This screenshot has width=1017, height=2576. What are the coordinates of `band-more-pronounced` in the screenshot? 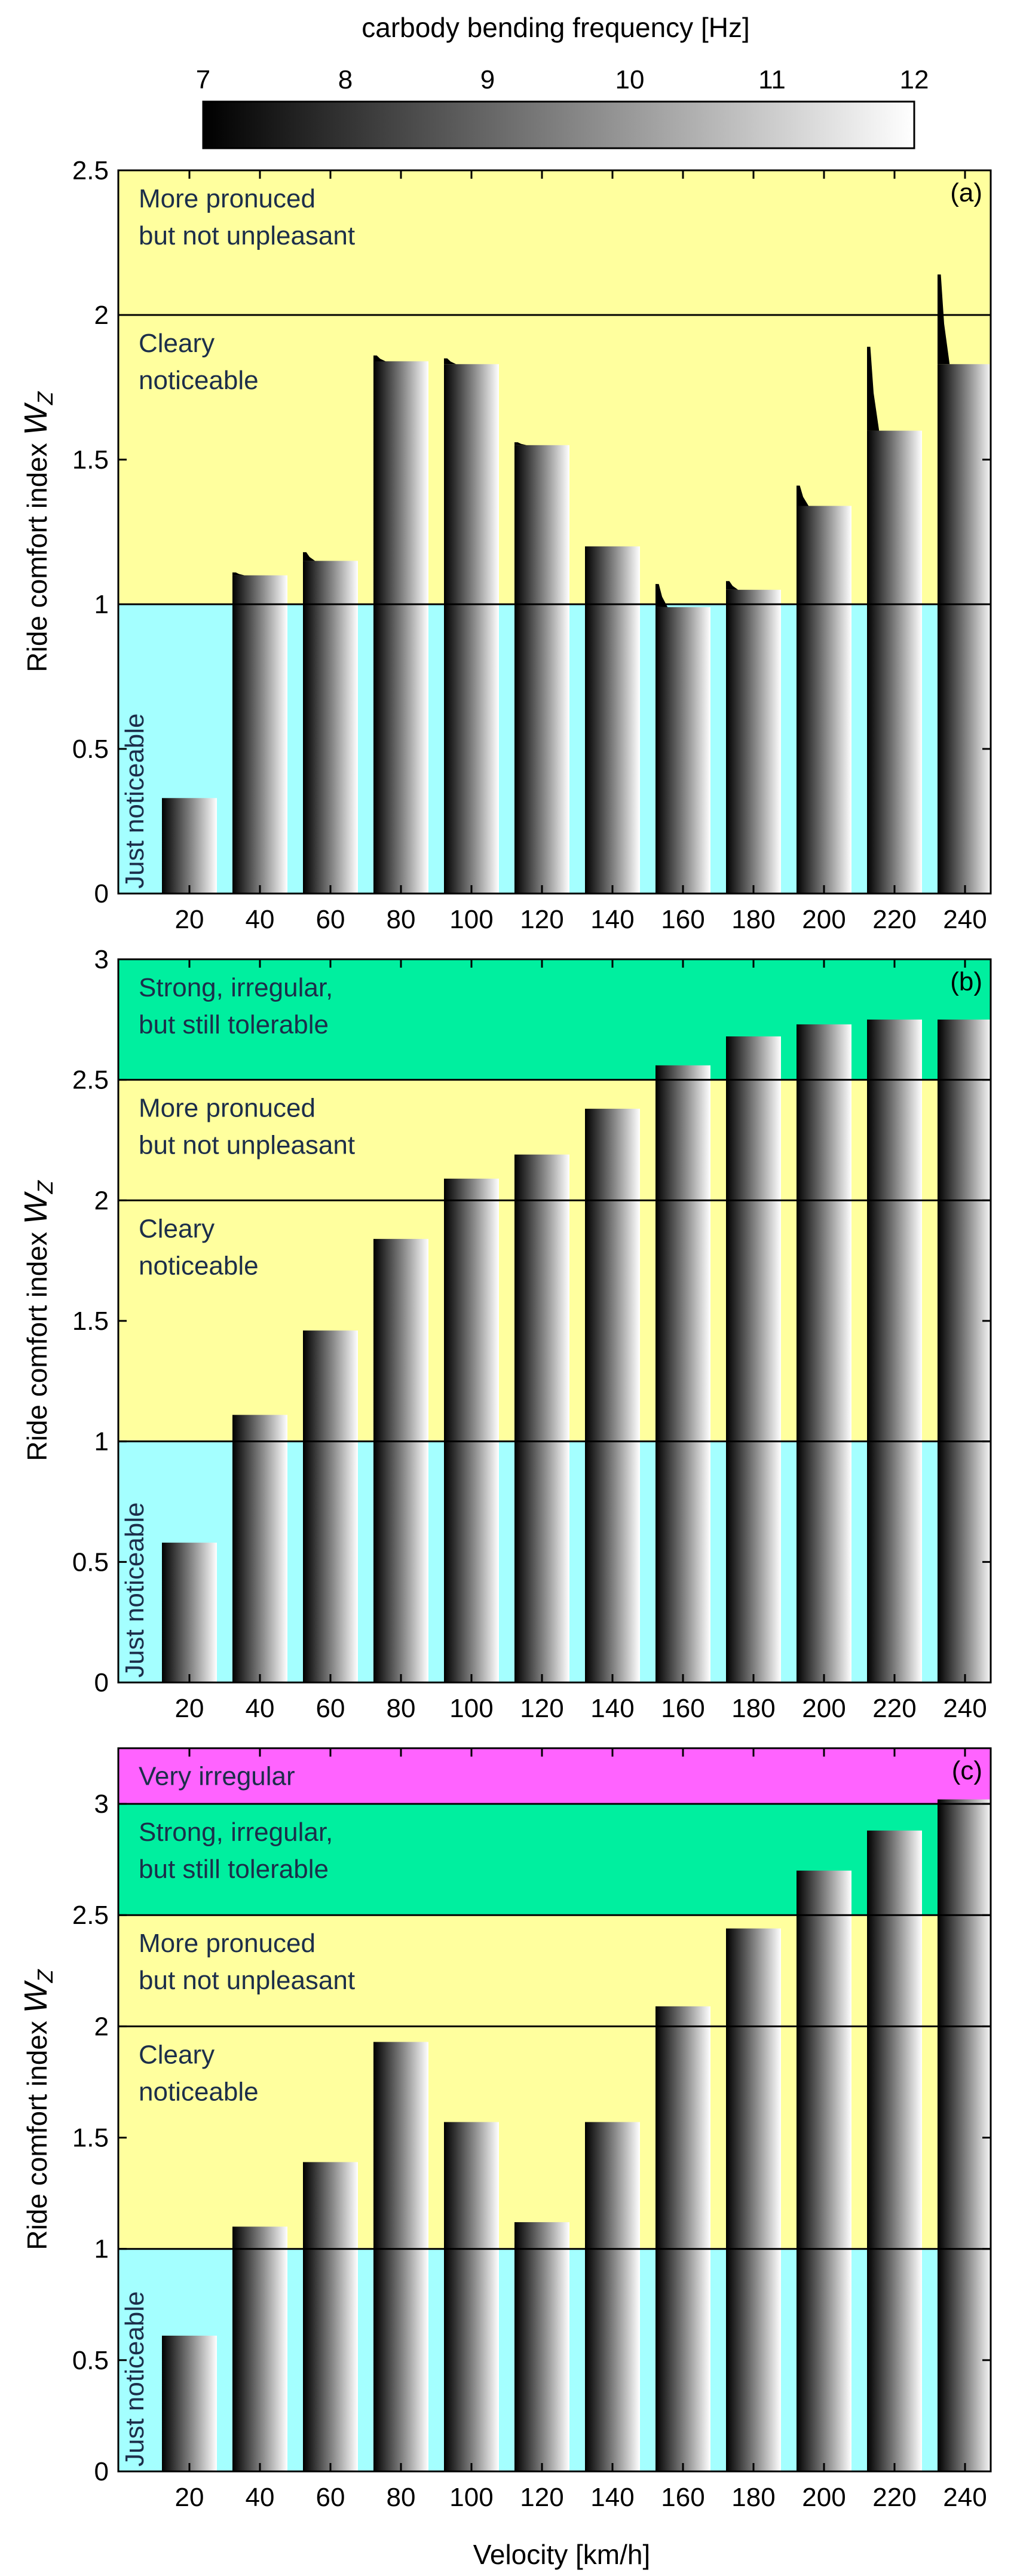 It's located at (554, 242).